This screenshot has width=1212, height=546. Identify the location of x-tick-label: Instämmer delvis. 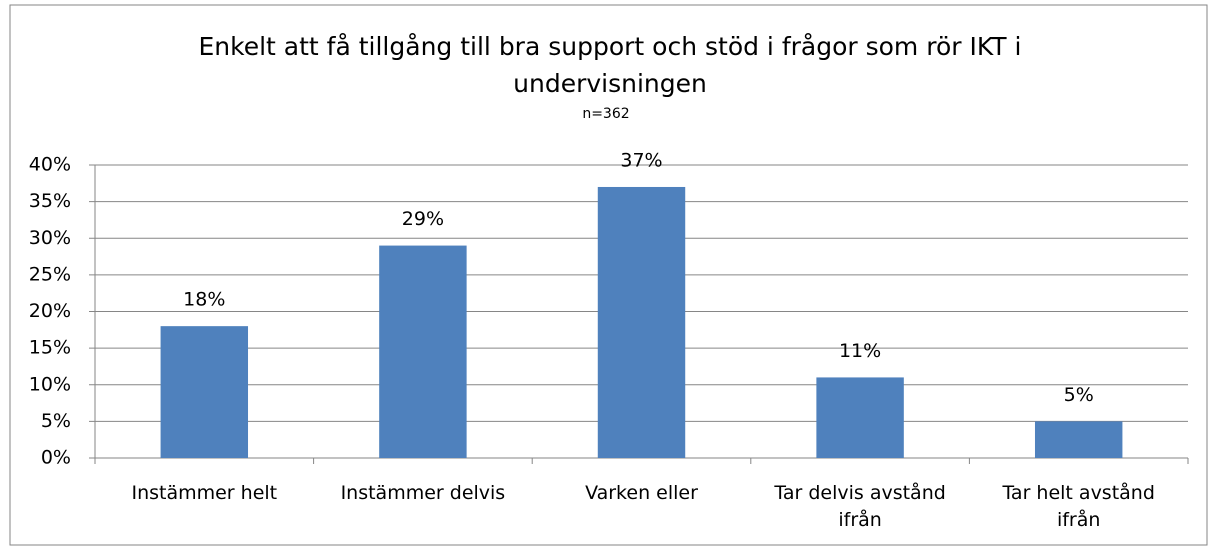
(423, 493).